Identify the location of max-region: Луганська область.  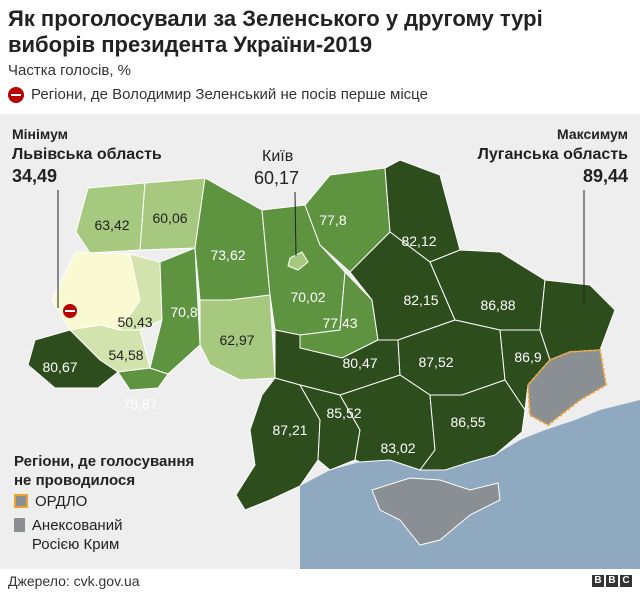
(552, 154).